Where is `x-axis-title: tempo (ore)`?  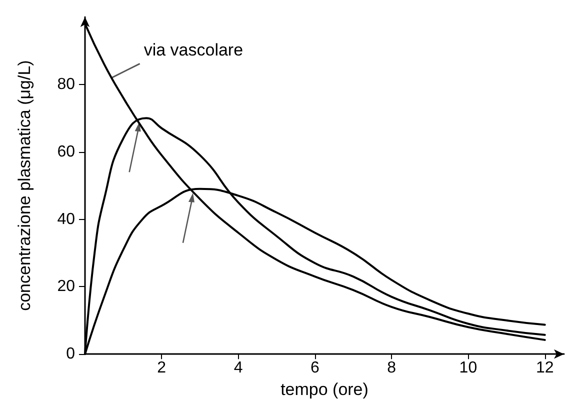 x-axis-title: tempo (ore) is located at coordinates (324, 389).